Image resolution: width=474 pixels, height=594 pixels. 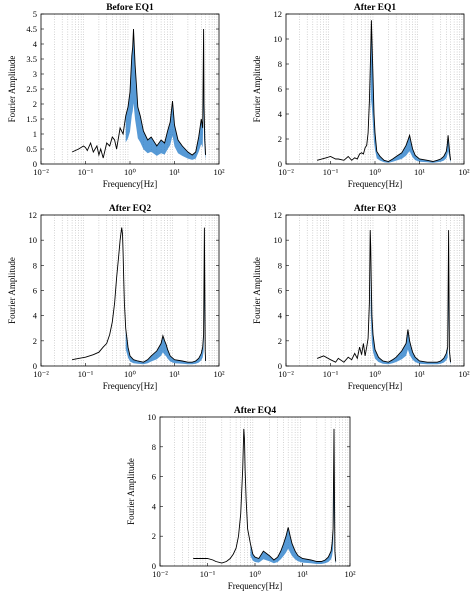 What do you see at coordinates (130, 8) in the screenshot?
I see `chart-title: Before EQ1` at bounding box center [130, 8].